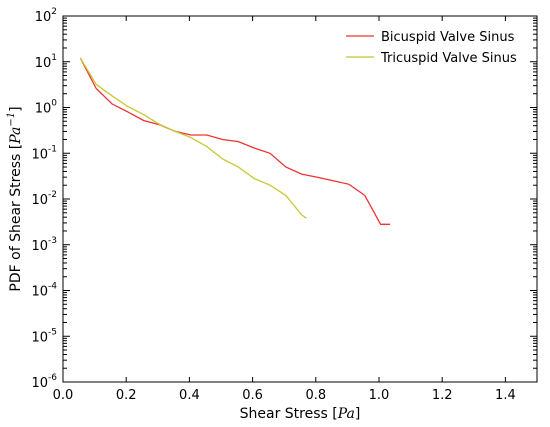 The height and width of the screenshot is (427, 550). I want to click on y-axis-label: PDF of Shear Stress [Pa−1], so click(15, 198).